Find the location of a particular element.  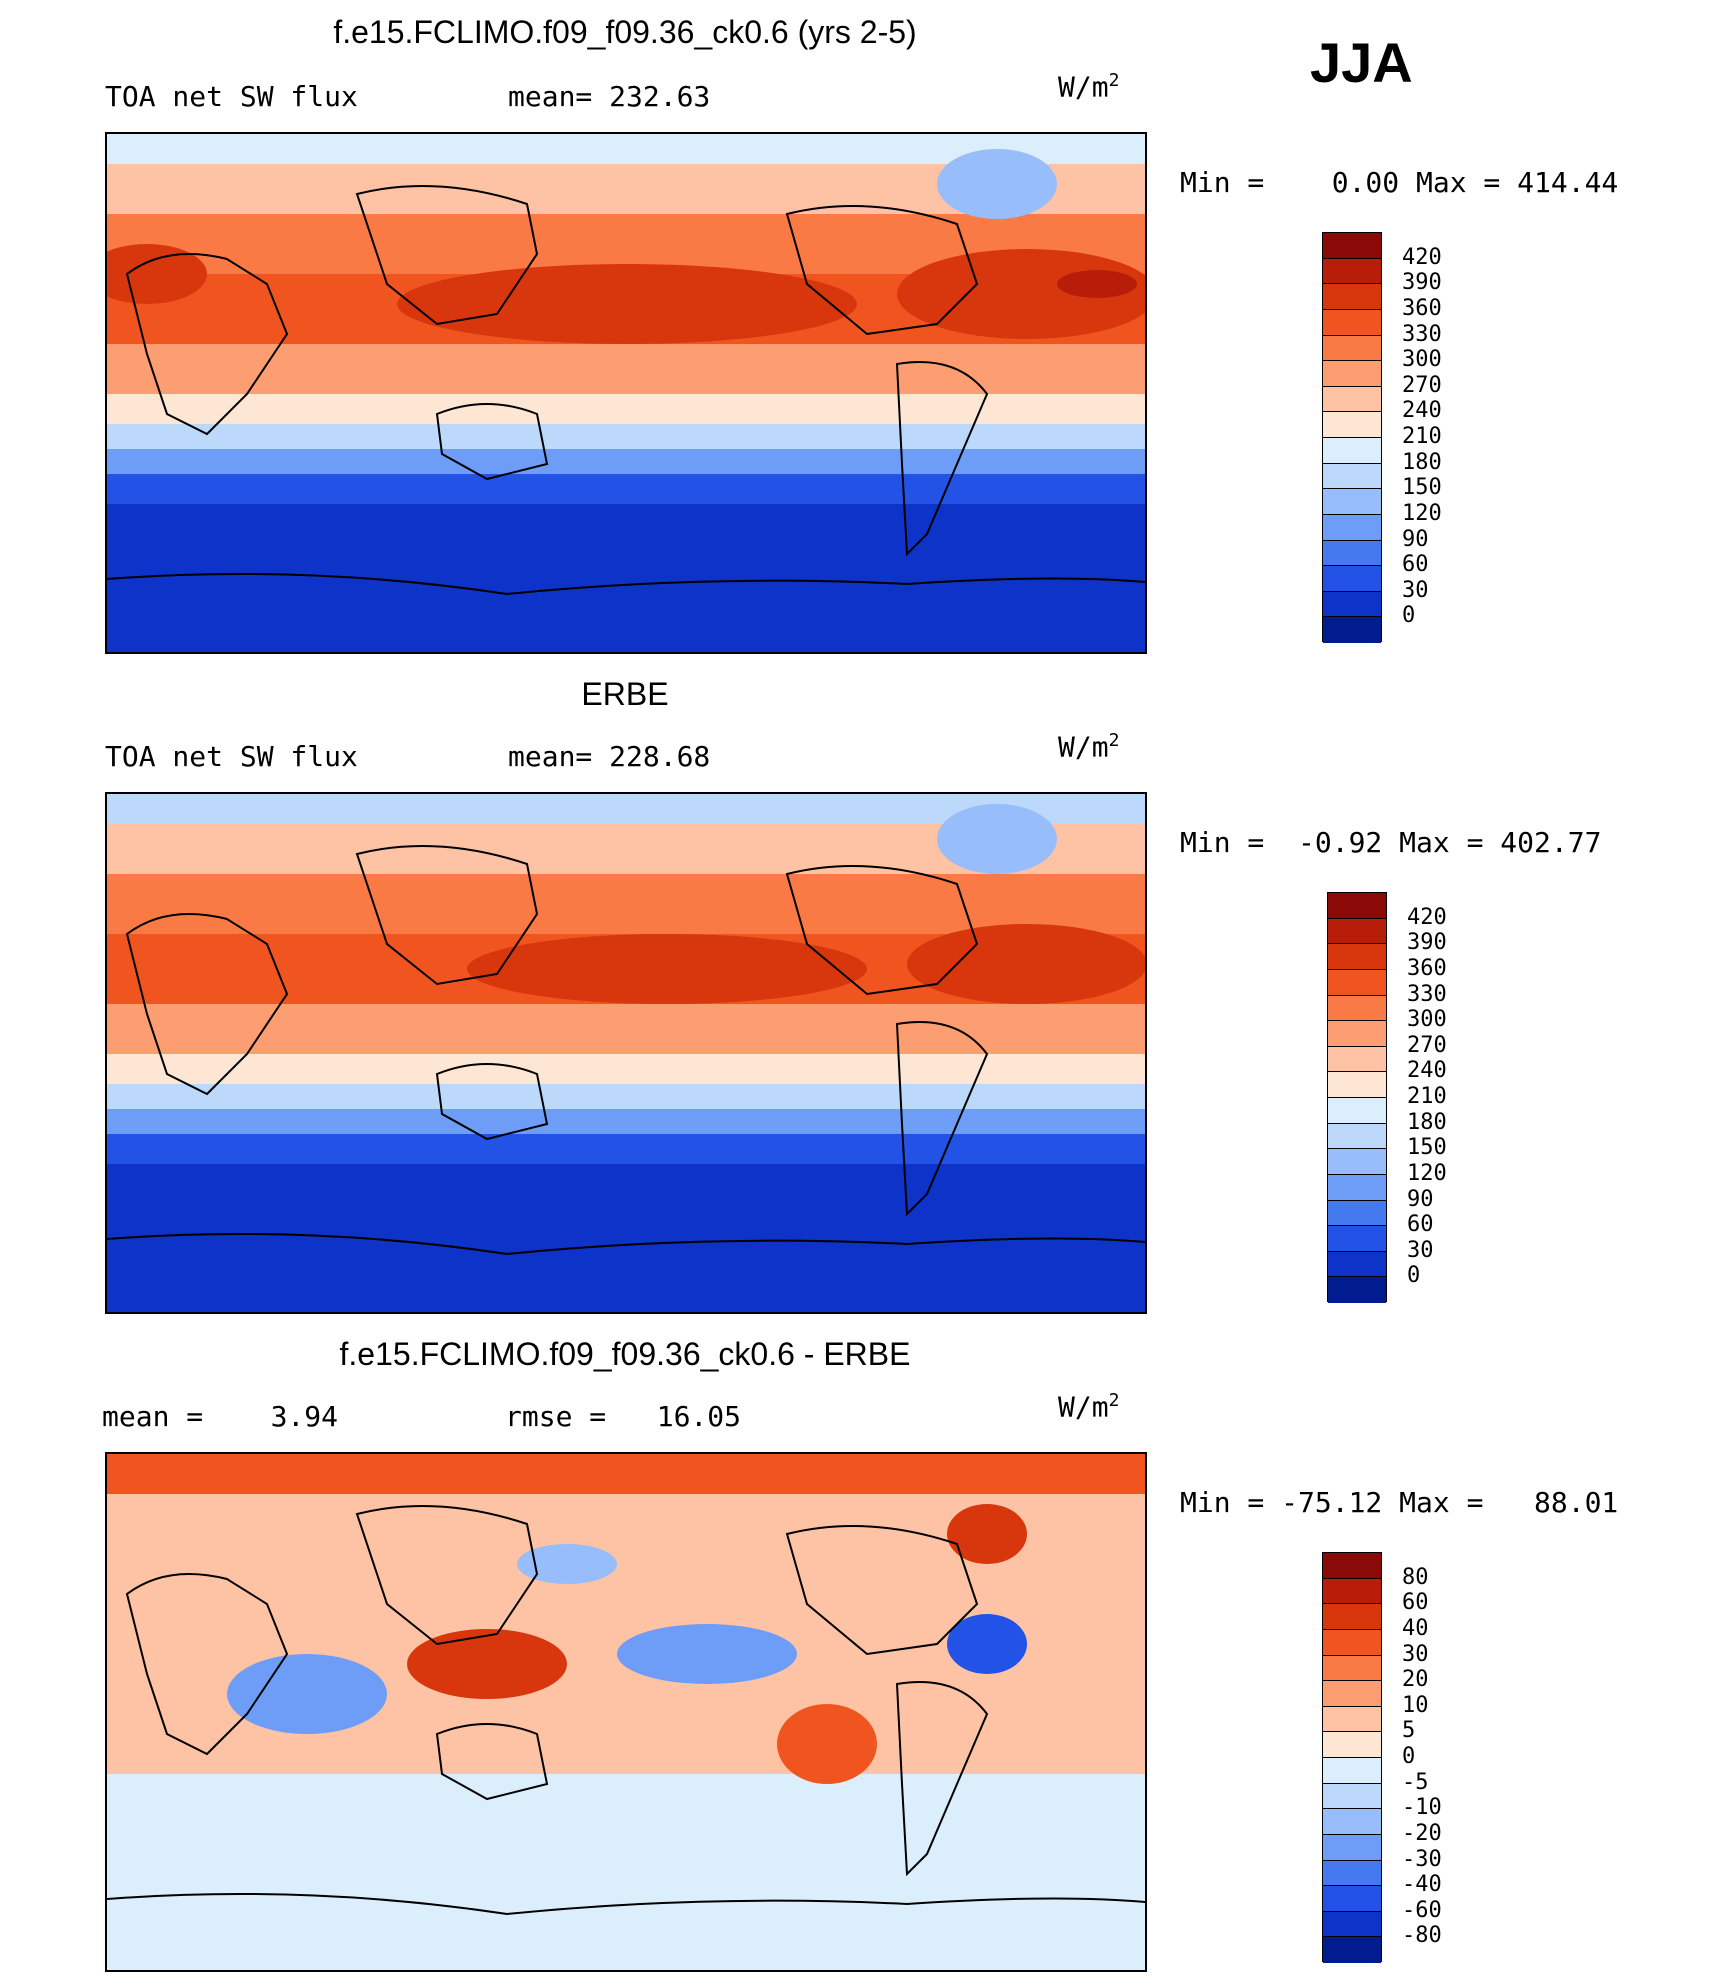

colorbar-tick-label: 150 is located at coordinates (1422, 488).